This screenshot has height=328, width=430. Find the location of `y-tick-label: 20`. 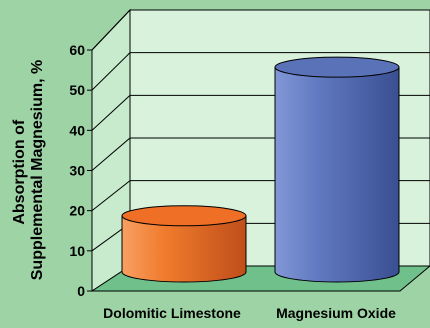

y-tick-label: 20 is located at coordinates (77, 211).